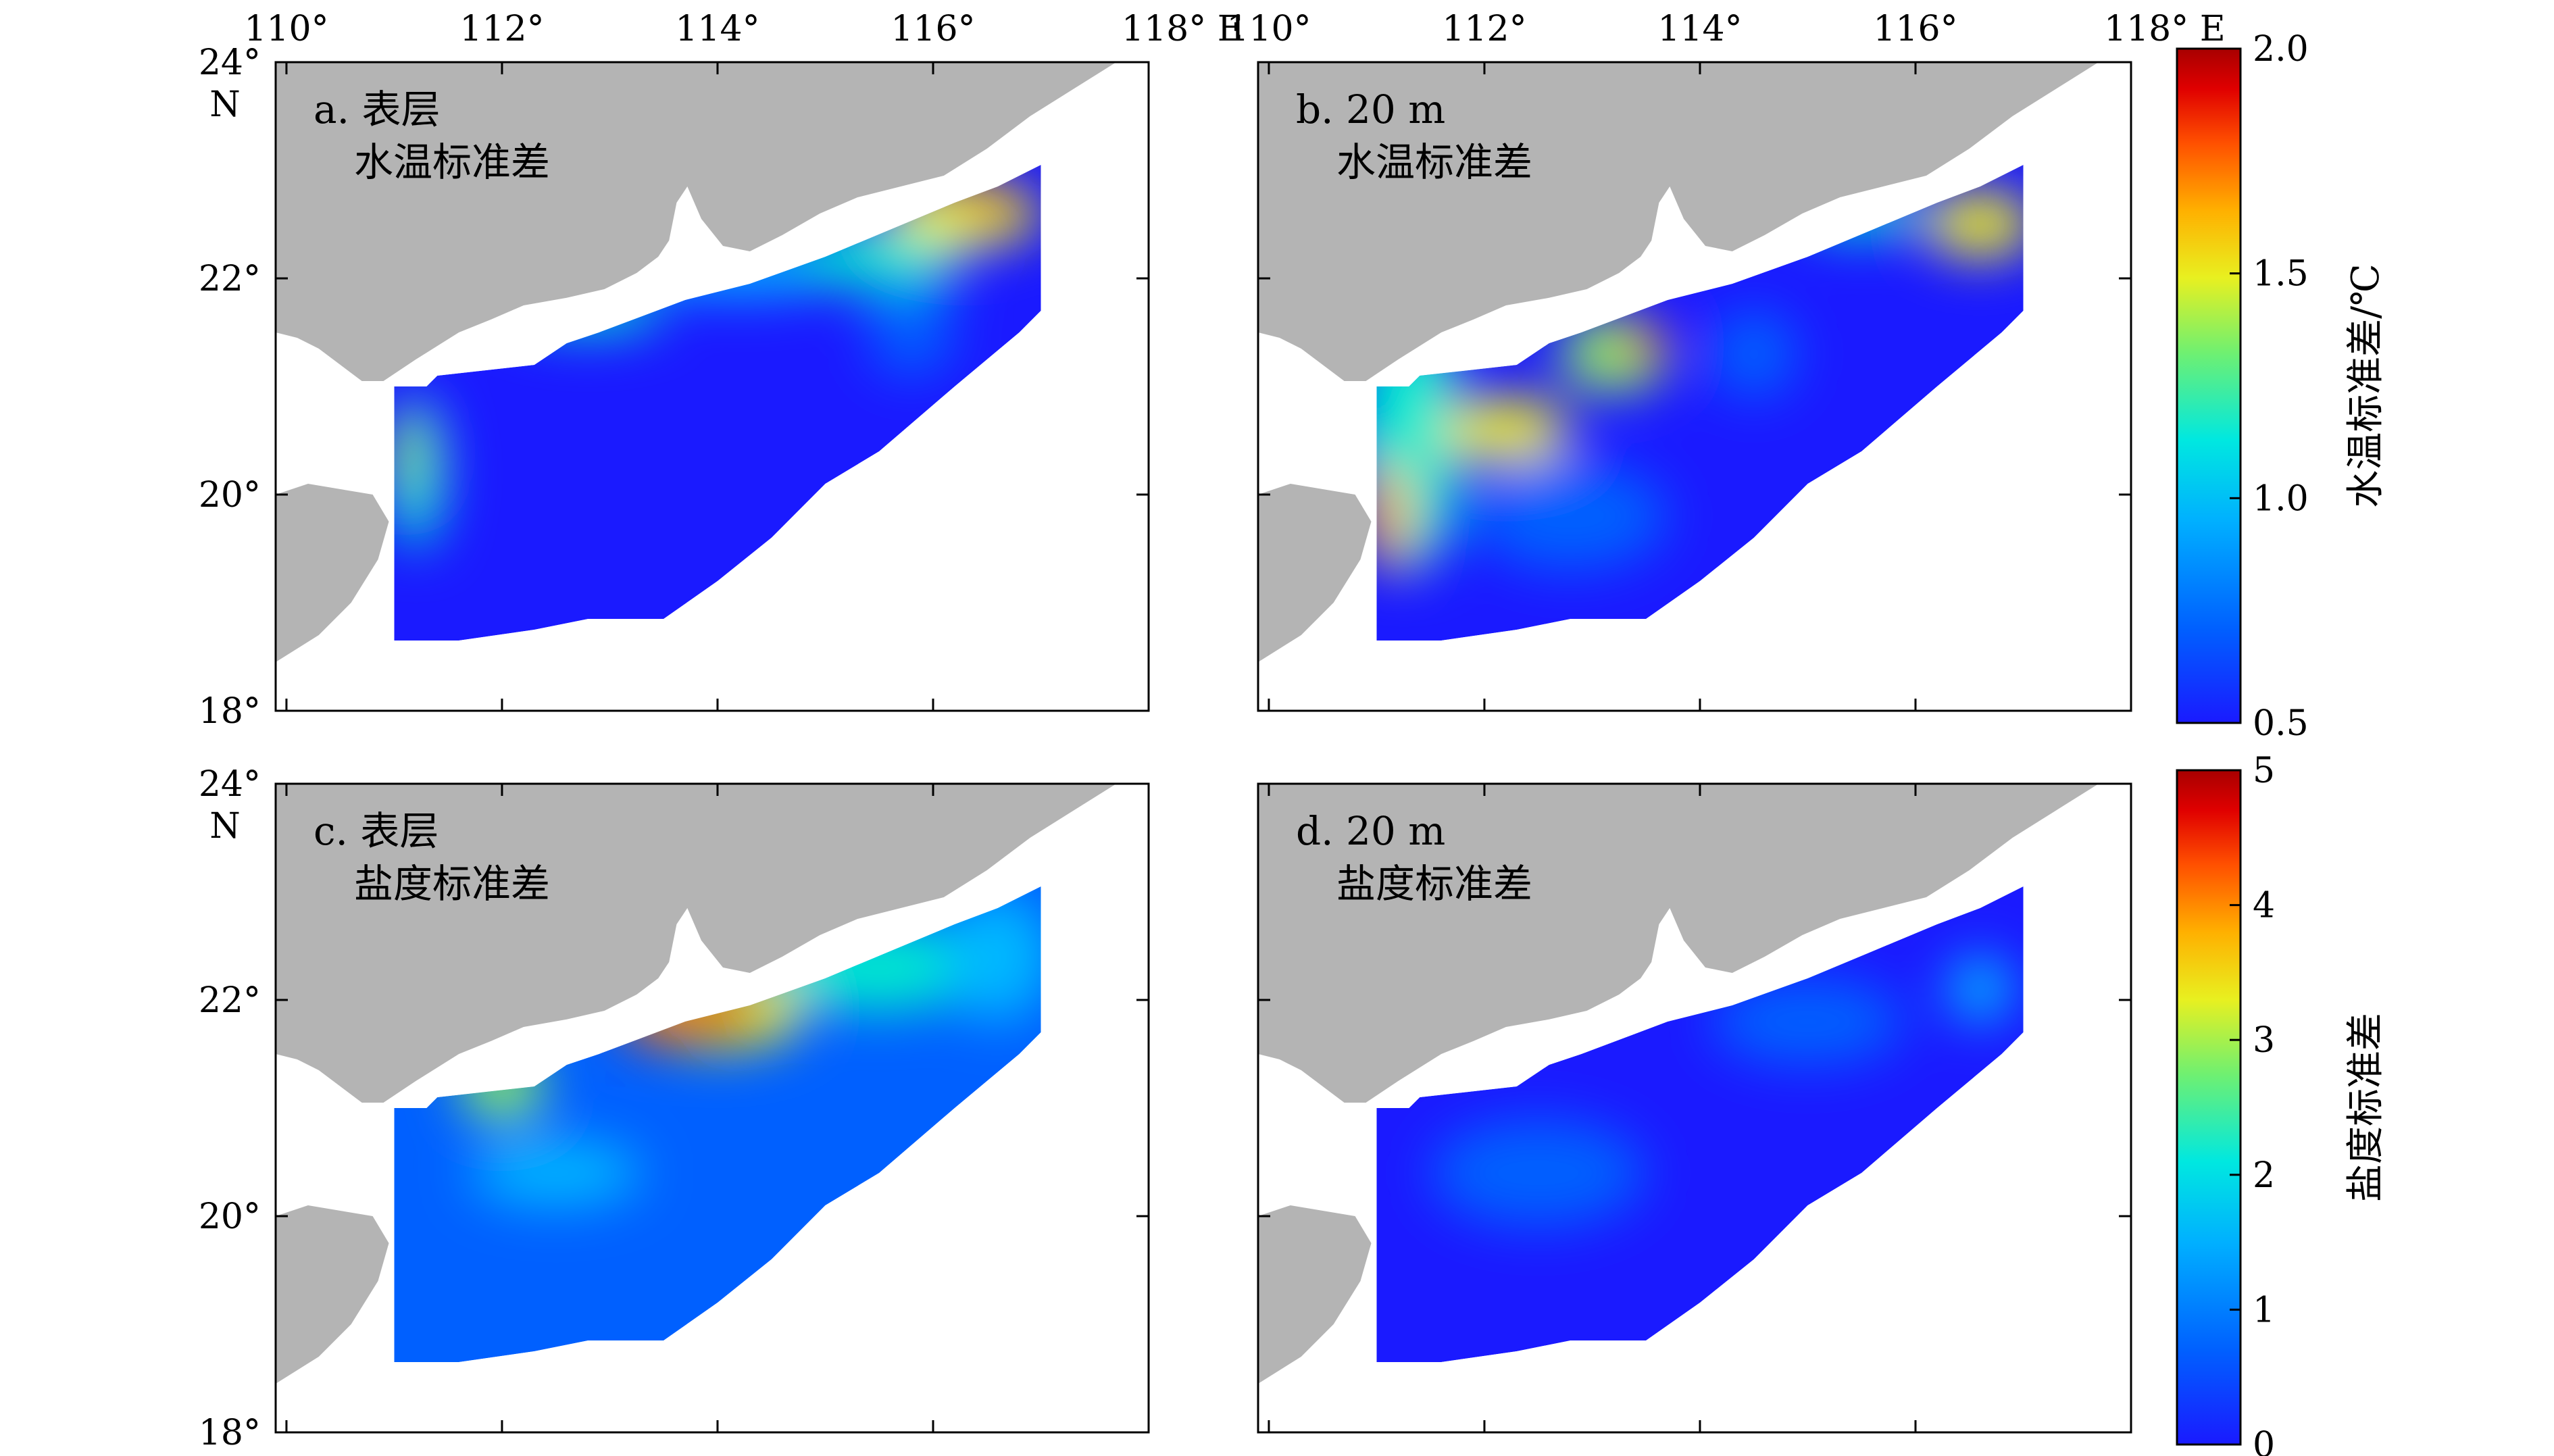 This screenshot has height=1456, width=2554. Describe the element at coordinates (376, 831) in the screenshot. I see `panel-label: c. 表层` at that location.